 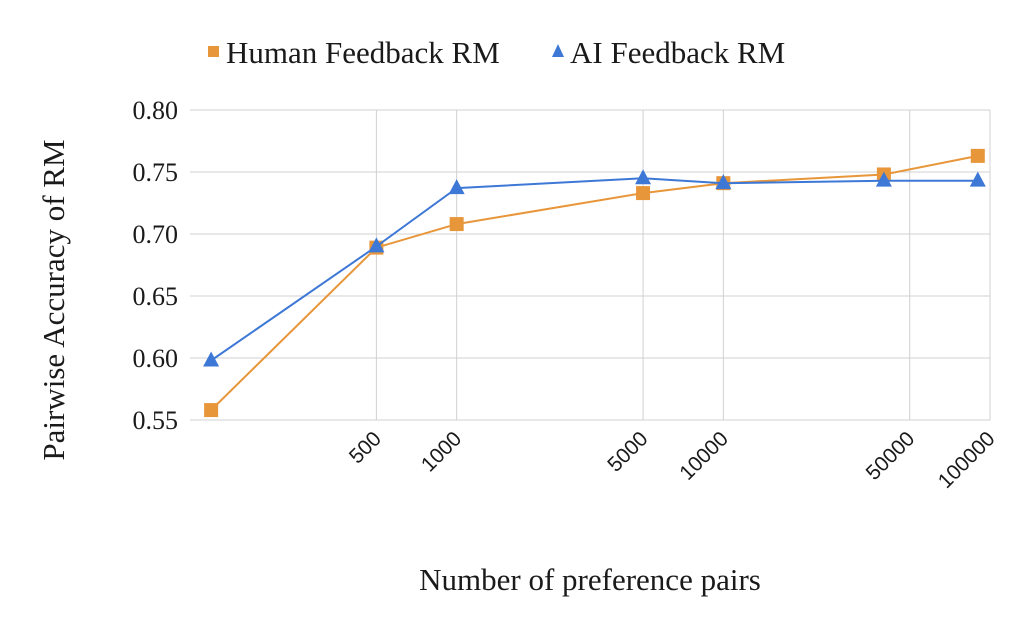 What do you see at coordinates (365, 447) in the screenshot?
I see `x-tick-label: 500` at bounding box center [365, 447].